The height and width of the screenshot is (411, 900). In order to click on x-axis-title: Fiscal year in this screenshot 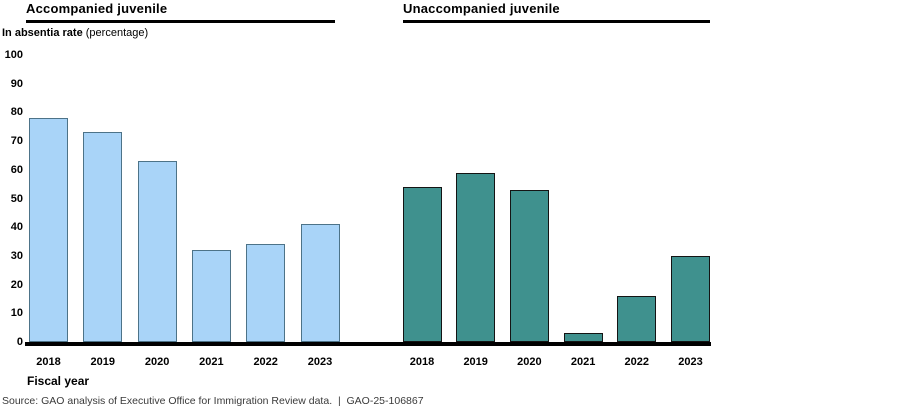, I will do `click(58, 381)`.